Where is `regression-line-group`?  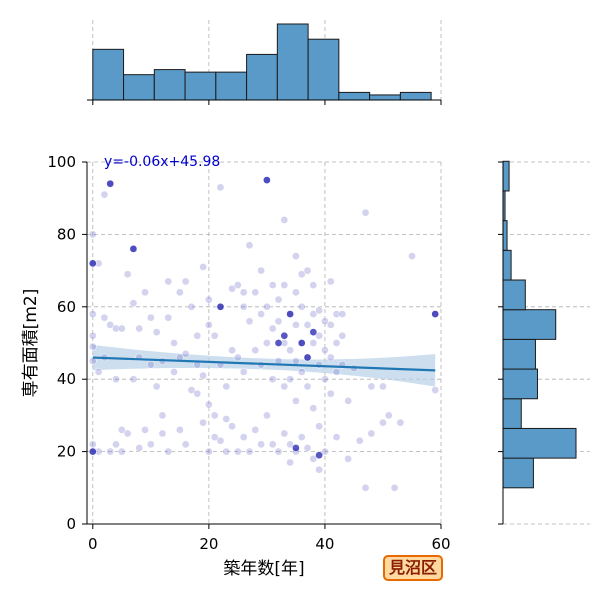
regression-line-group is located at coordinates (264, 364).